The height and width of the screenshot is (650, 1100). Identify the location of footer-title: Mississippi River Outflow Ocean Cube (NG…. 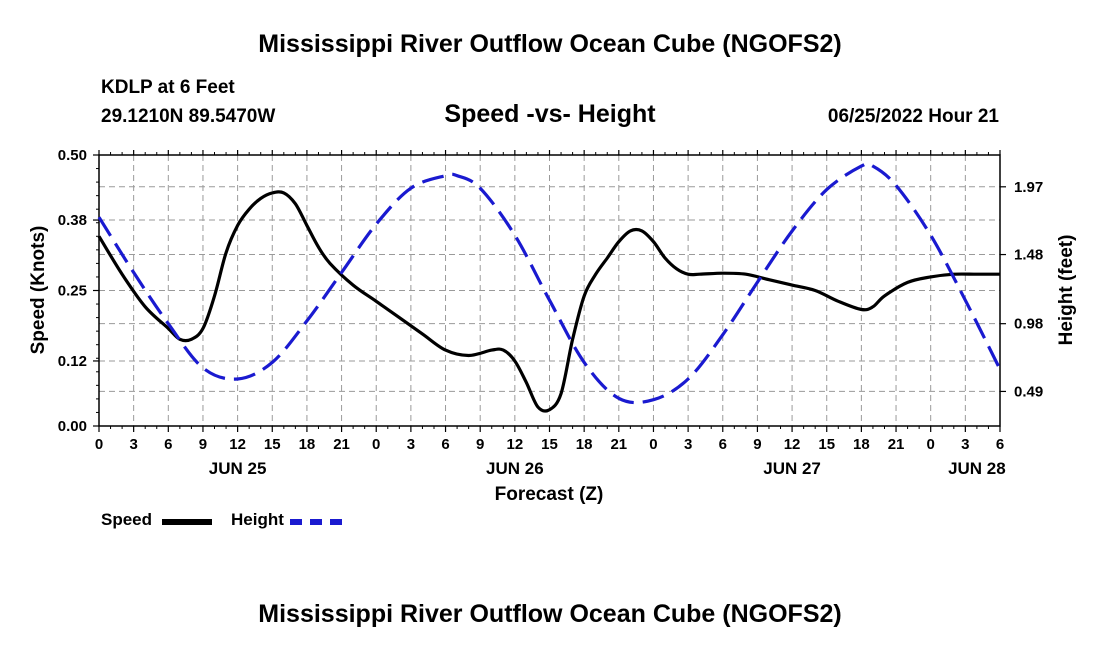
(550, 614).